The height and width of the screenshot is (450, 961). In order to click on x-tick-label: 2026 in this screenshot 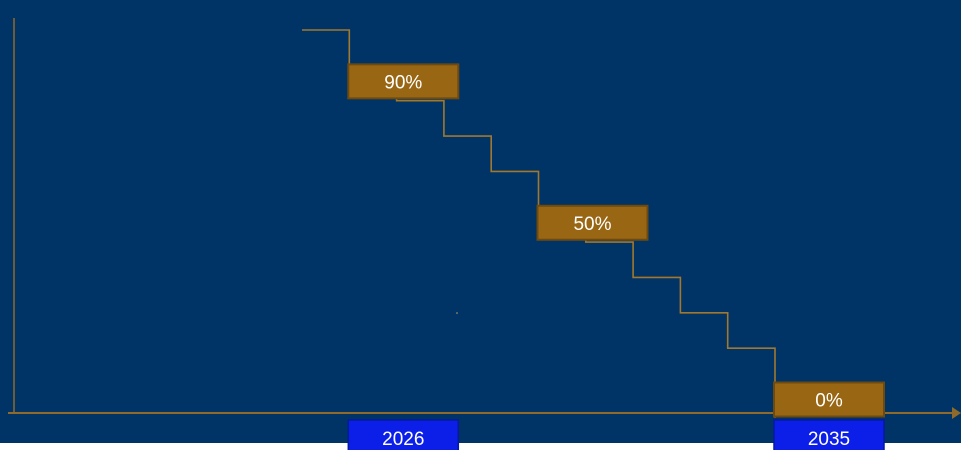, I will do `click(403, 434)`.